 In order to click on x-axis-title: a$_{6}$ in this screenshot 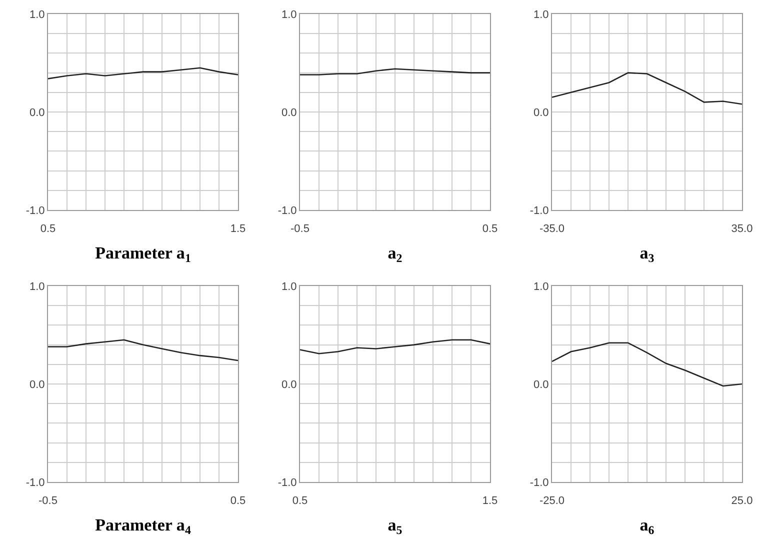, I will do `click(647, 527)`.